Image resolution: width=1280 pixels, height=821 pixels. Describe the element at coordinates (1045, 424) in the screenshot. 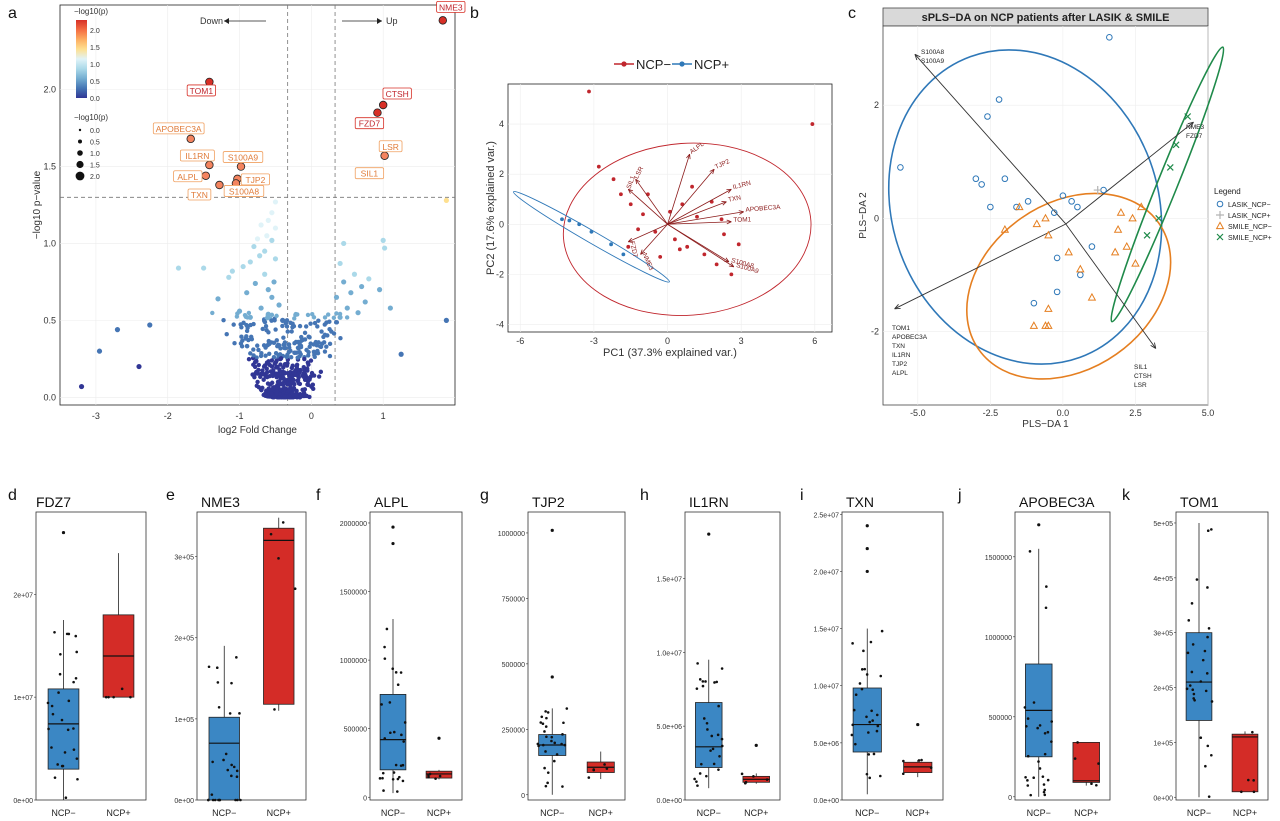

I see `splsda-x-axis-label: PLS−DA 1` at that location.